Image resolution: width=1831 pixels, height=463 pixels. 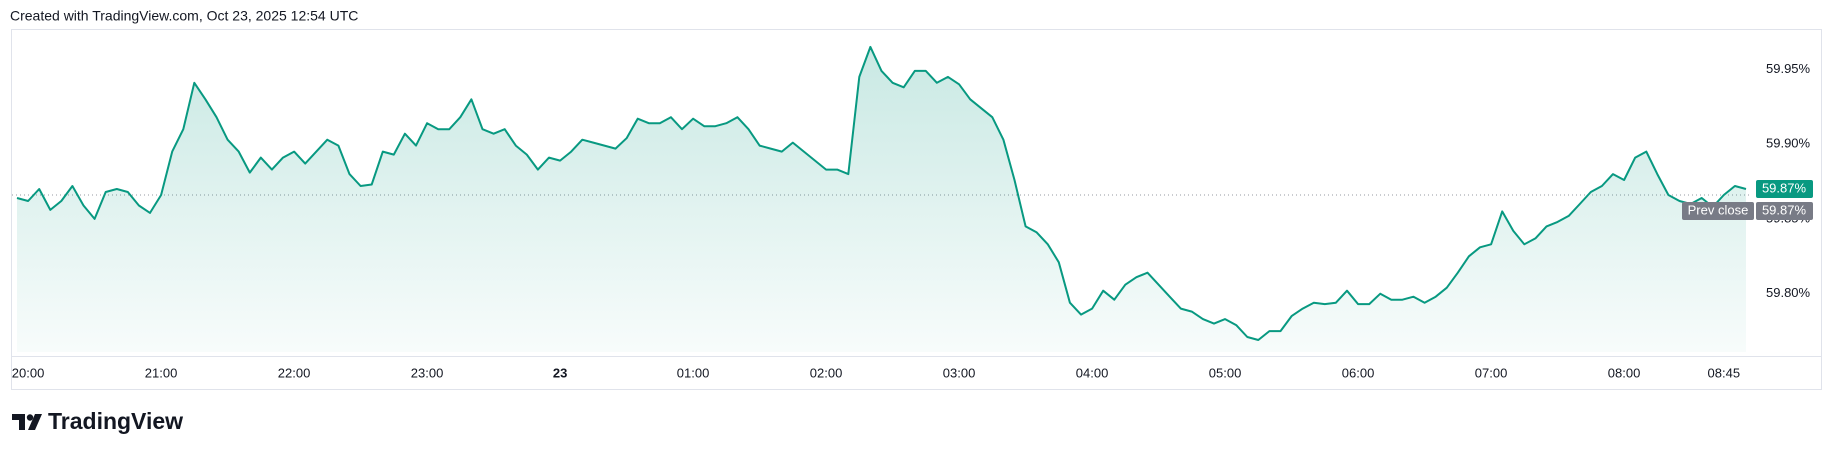 What do you see at coordinates (1225, 372) in the screenshot?
I see `x-tick-label: 05:00` at bounding box center [1225, 372].